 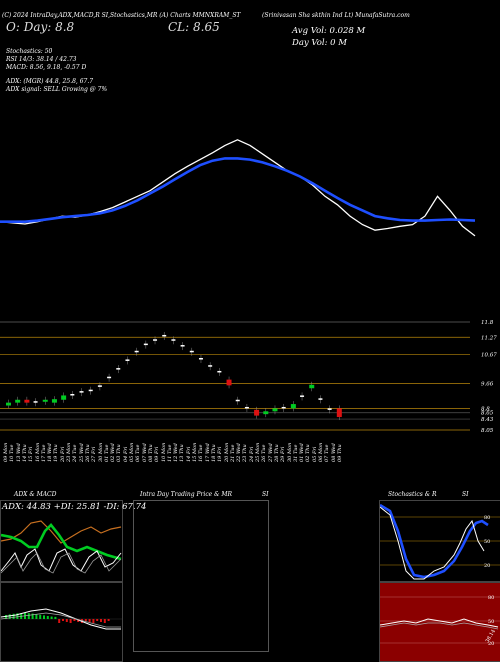 What do you see at coordinates (157, 454) in the screenshot?
I see `date-label: 09 Fri` at bounding box center [157, 454].